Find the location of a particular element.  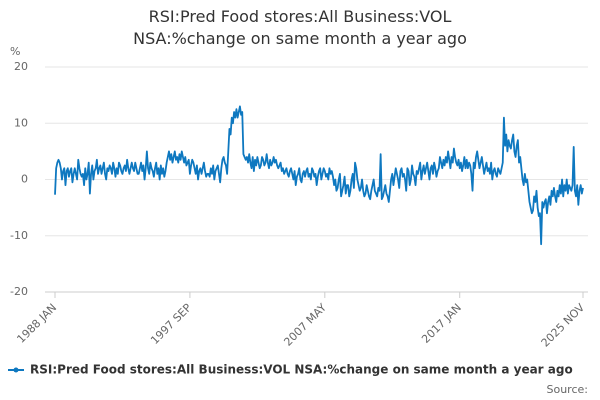

y-tick-label: 10 is located at coordinates (21, 122).